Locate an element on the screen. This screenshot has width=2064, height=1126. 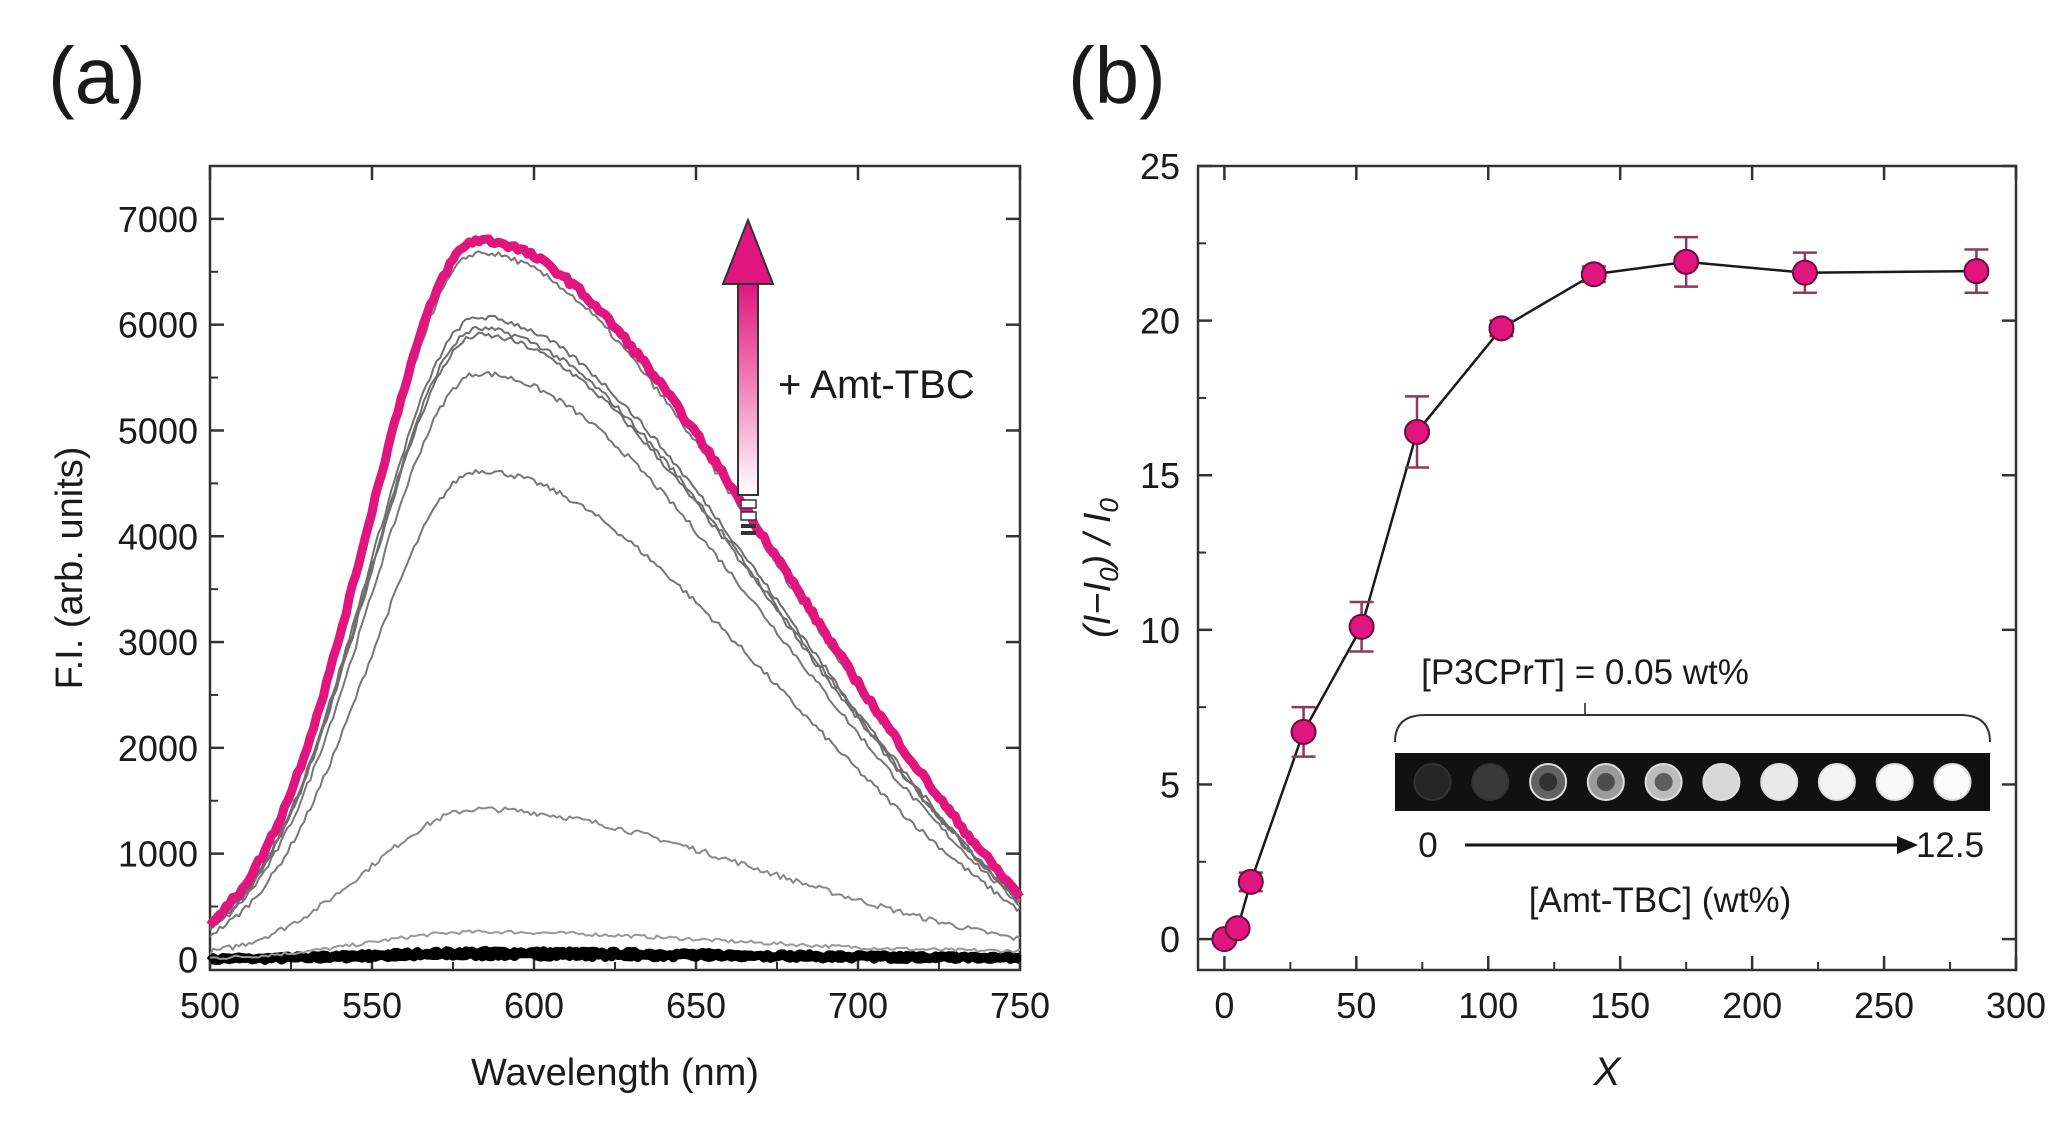
y-tick-label: 25 is located at coordinates (1160, 166).